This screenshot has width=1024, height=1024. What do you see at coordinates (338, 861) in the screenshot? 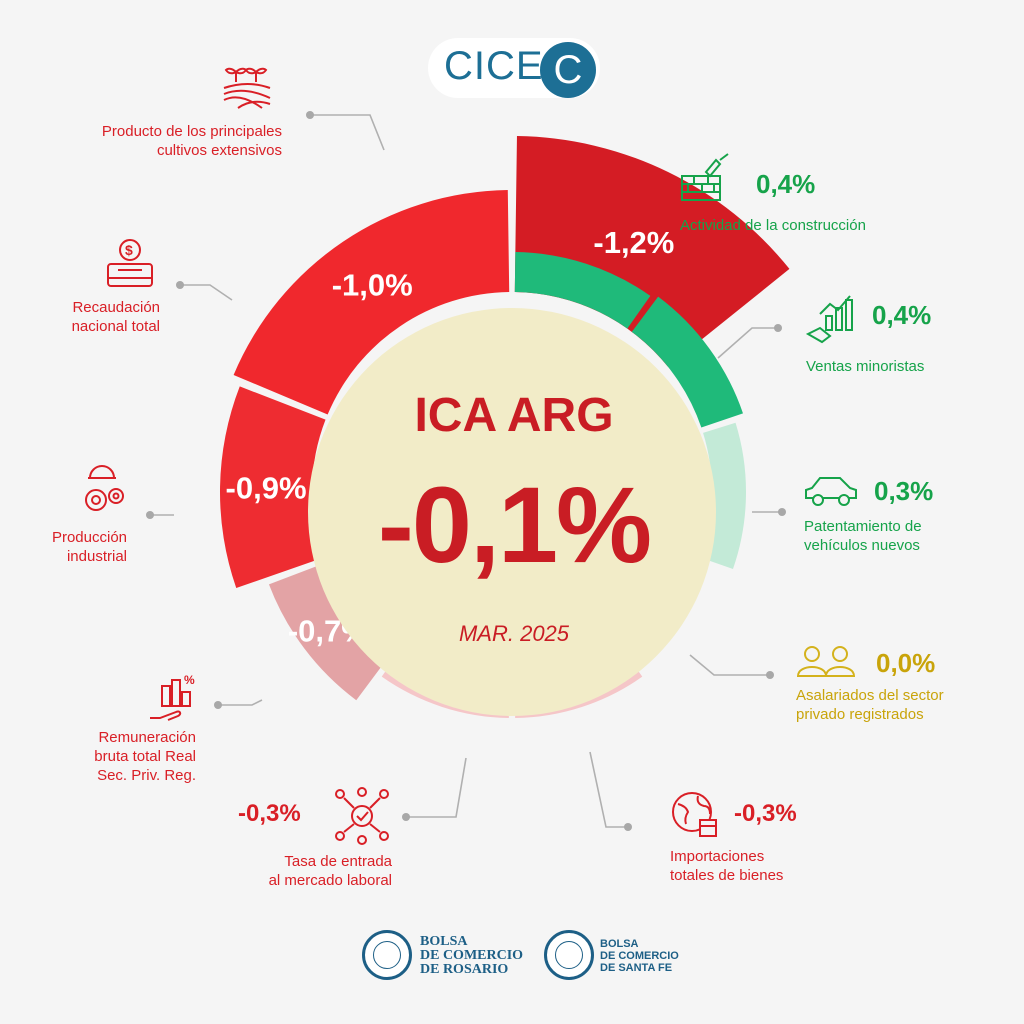
I see `label-tasa-line1: Tasa de entrada` at bounding box center [338, 861].